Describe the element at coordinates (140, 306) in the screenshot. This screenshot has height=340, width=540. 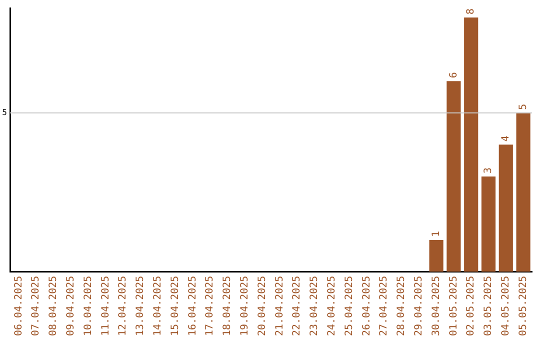
I see `x-tick-label: 13.04.2025` at that location.